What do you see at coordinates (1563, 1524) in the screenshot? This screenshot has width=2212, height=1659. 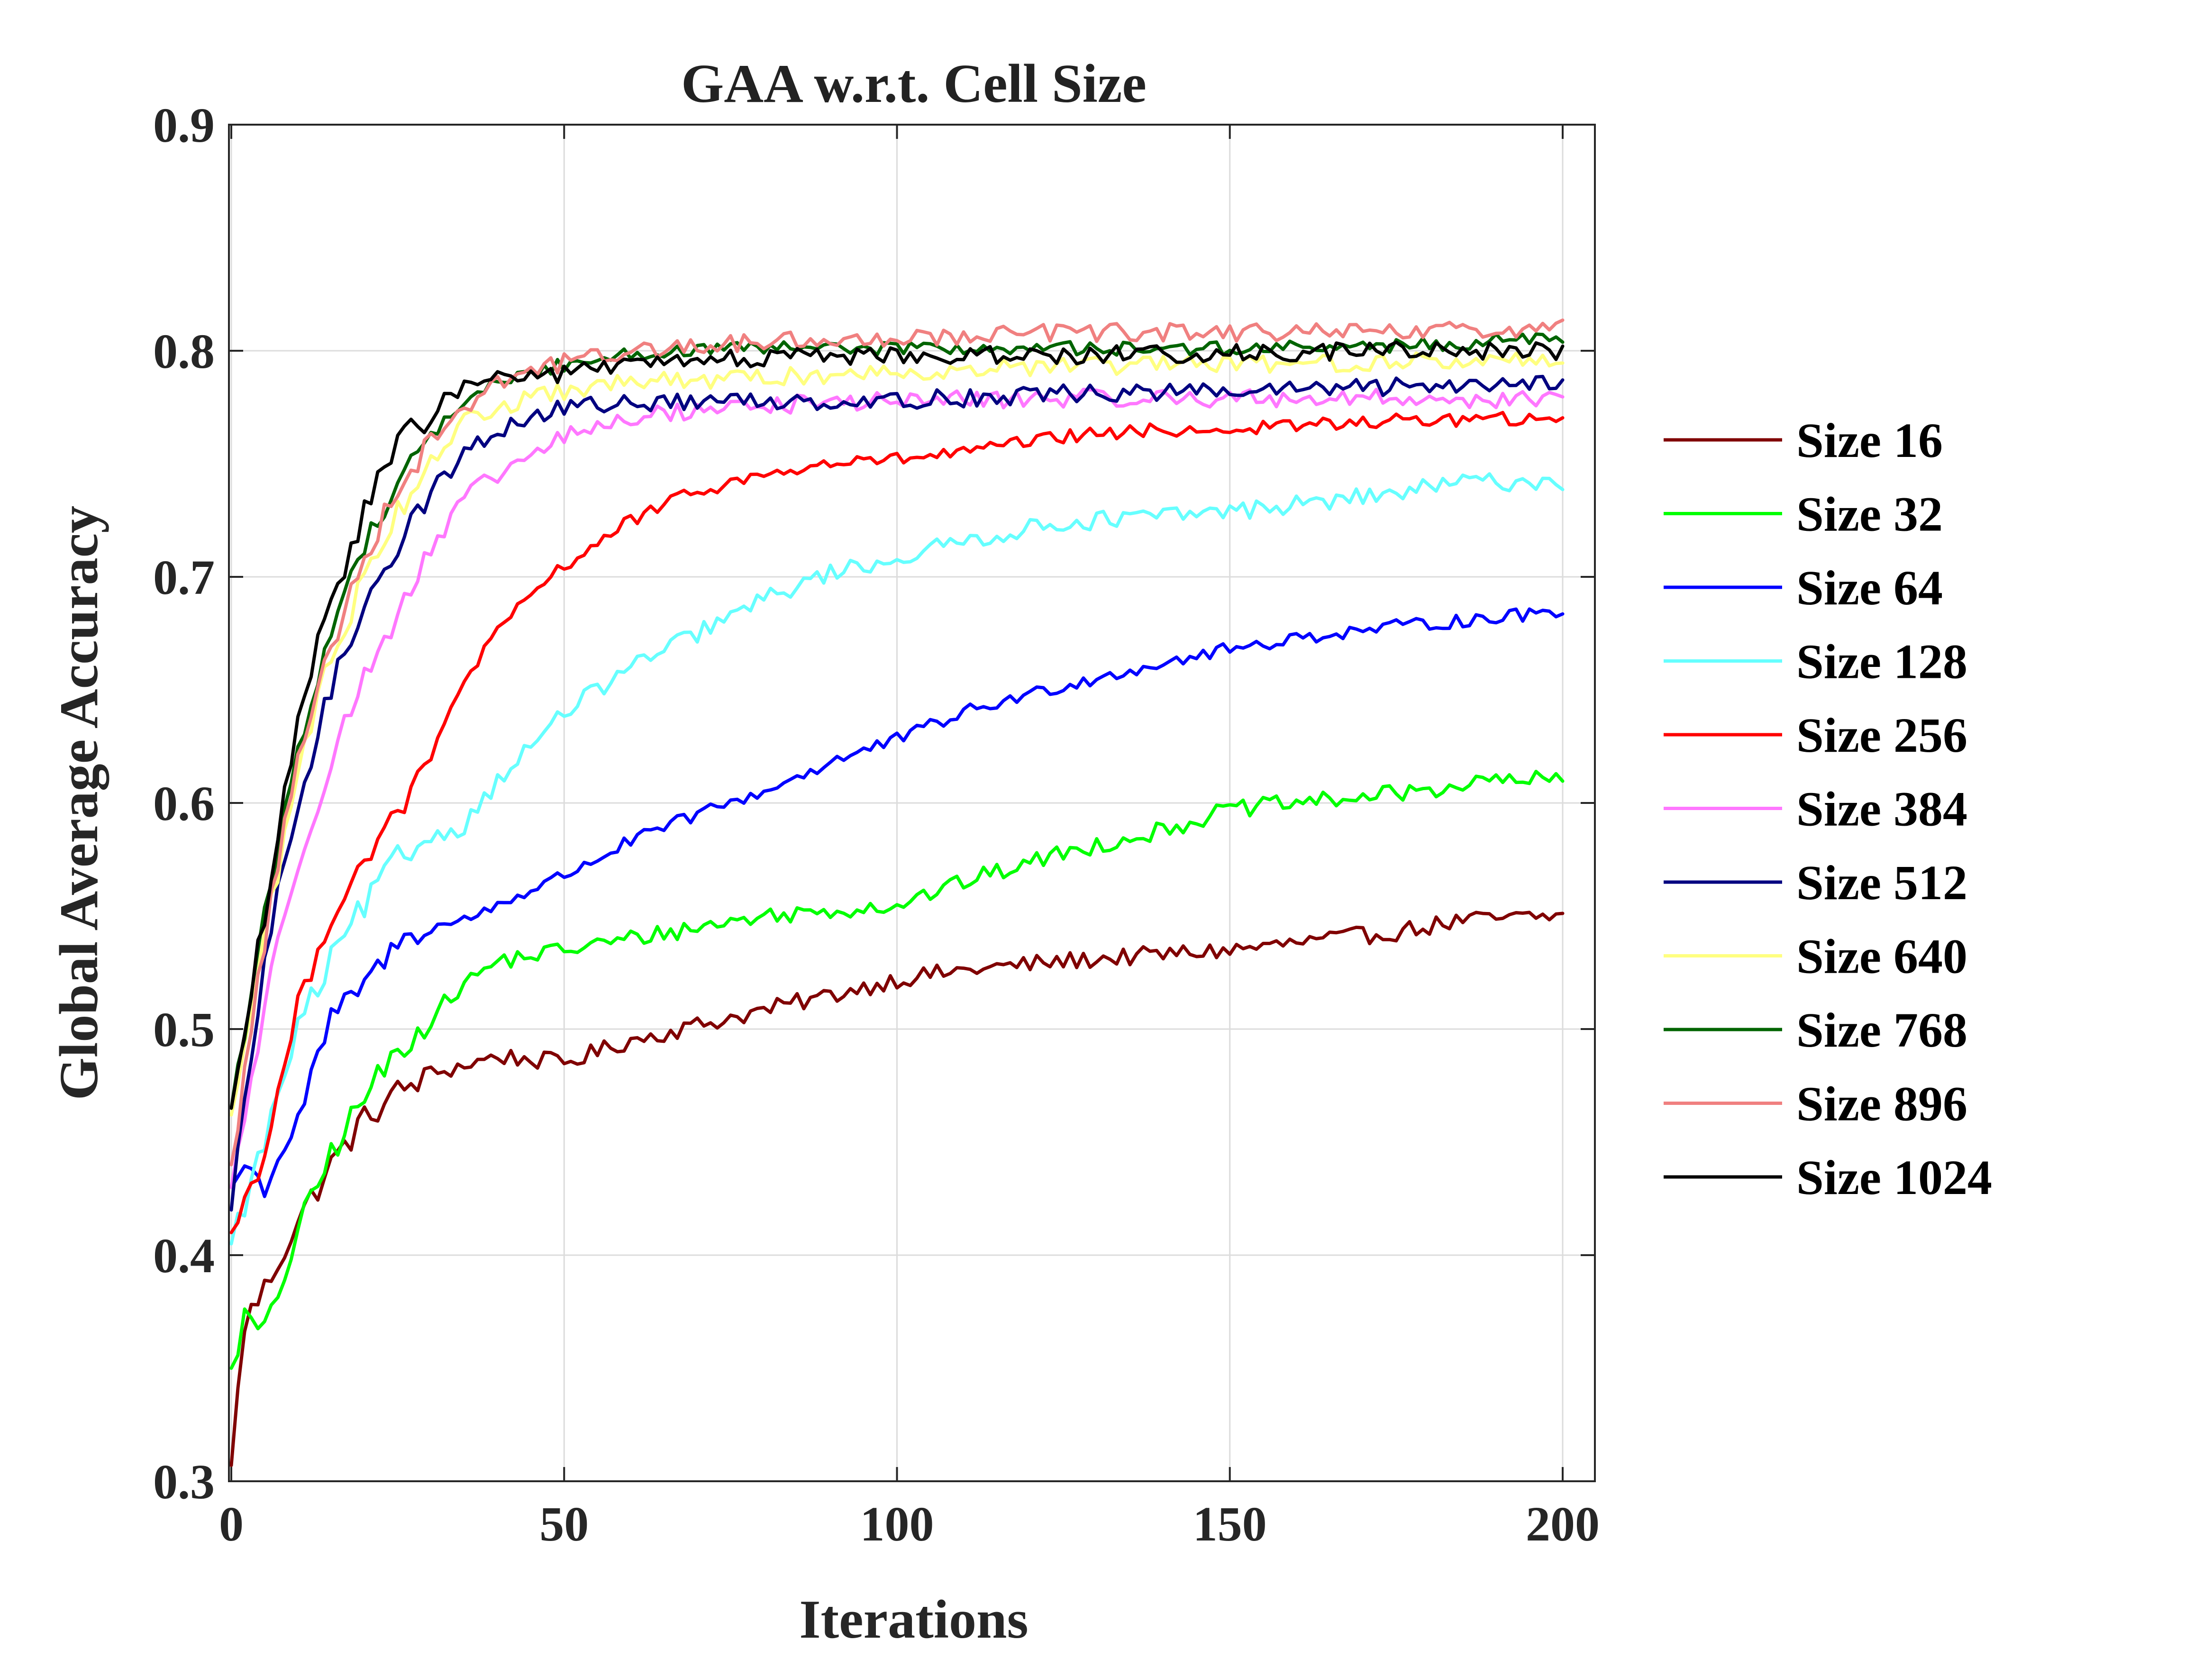 I see `x-tick-label: 200` at bounding box center [1563, 1524].